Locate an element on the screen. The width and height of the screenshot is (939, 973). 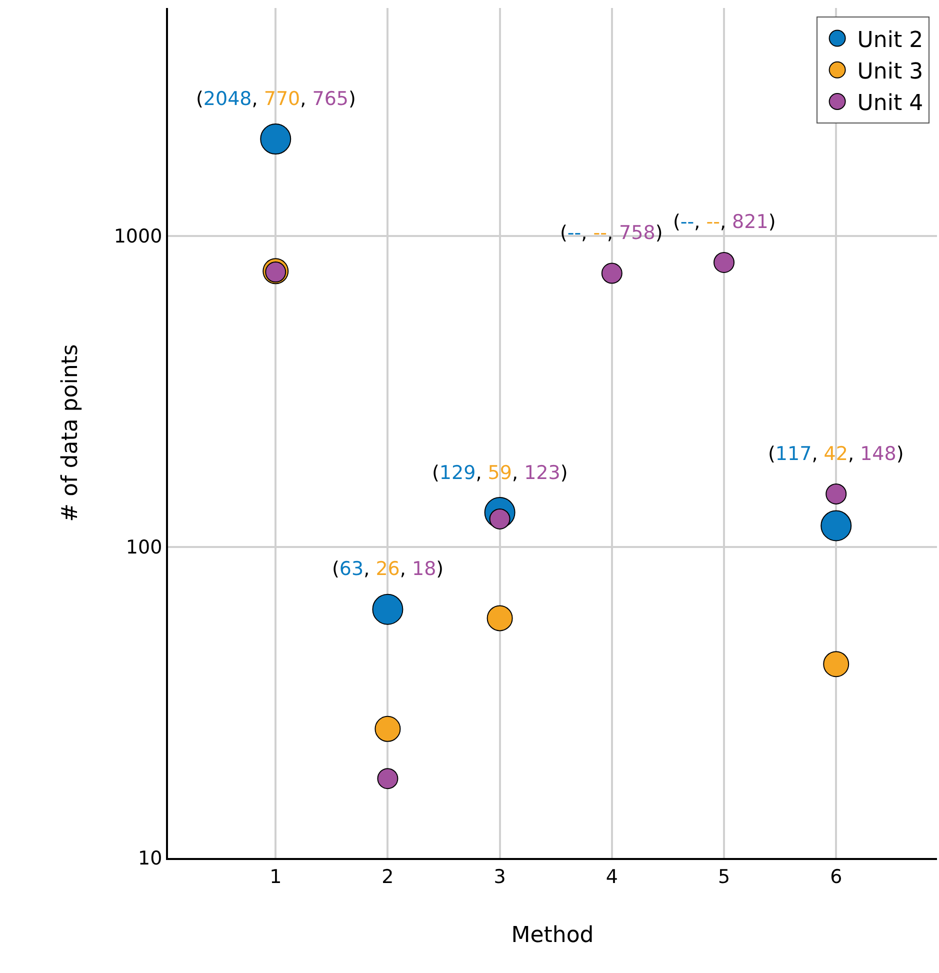
x-axis-title: Method is located at coordinates (552, 935).